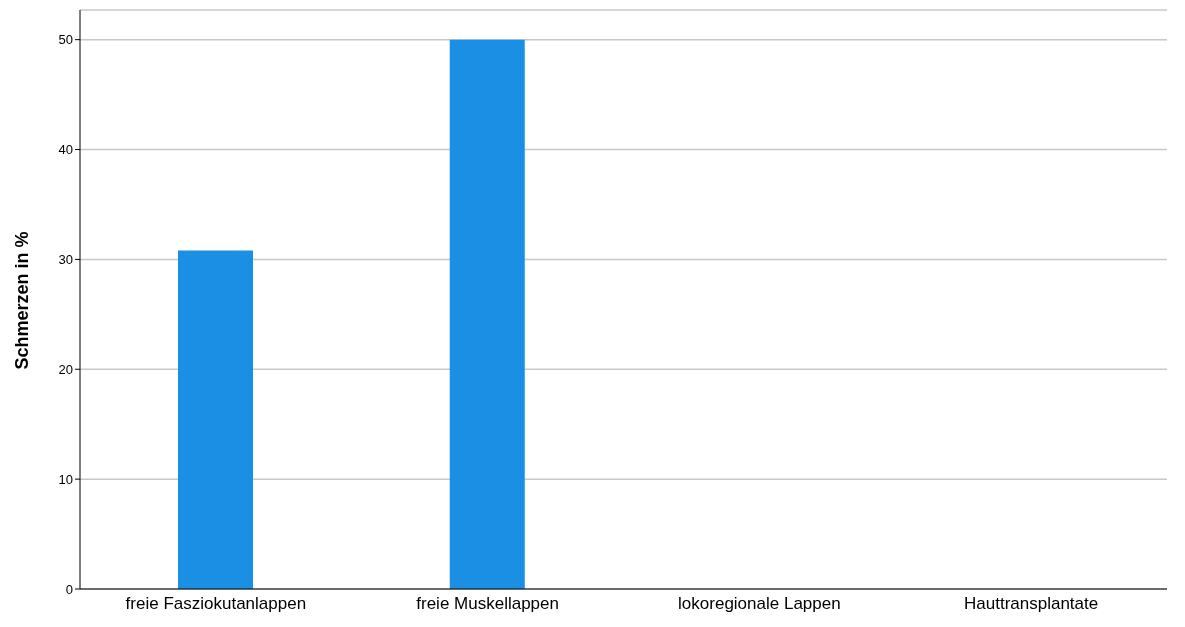 The height and width of the screenshot is (627, 1185). Describe the element at coordinates (65, 150) in the screenshot. I see `y-tick-label: 40` at that location.